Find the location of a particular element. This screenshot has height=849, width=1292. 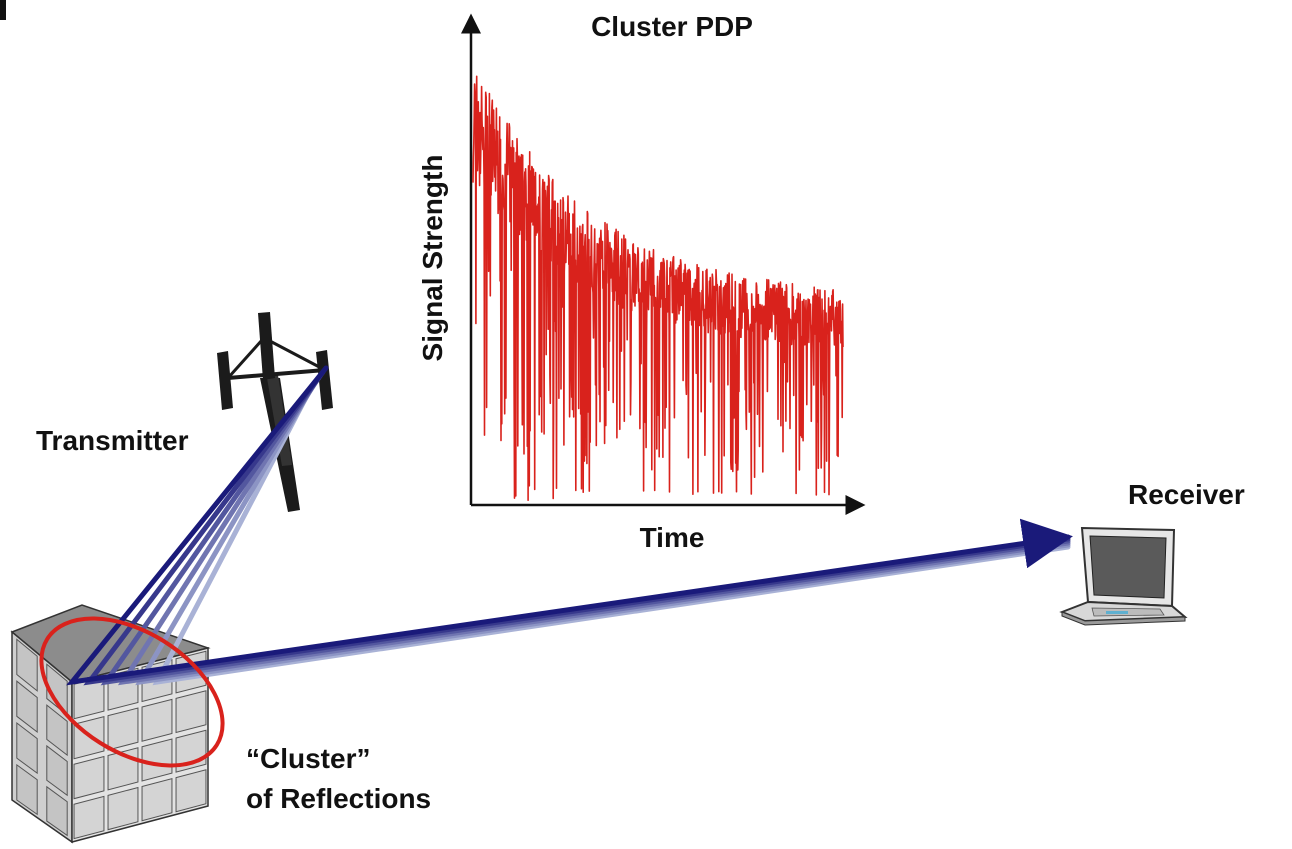

cluster-label-line2: of Reflections is located at coordinates (338, 798).